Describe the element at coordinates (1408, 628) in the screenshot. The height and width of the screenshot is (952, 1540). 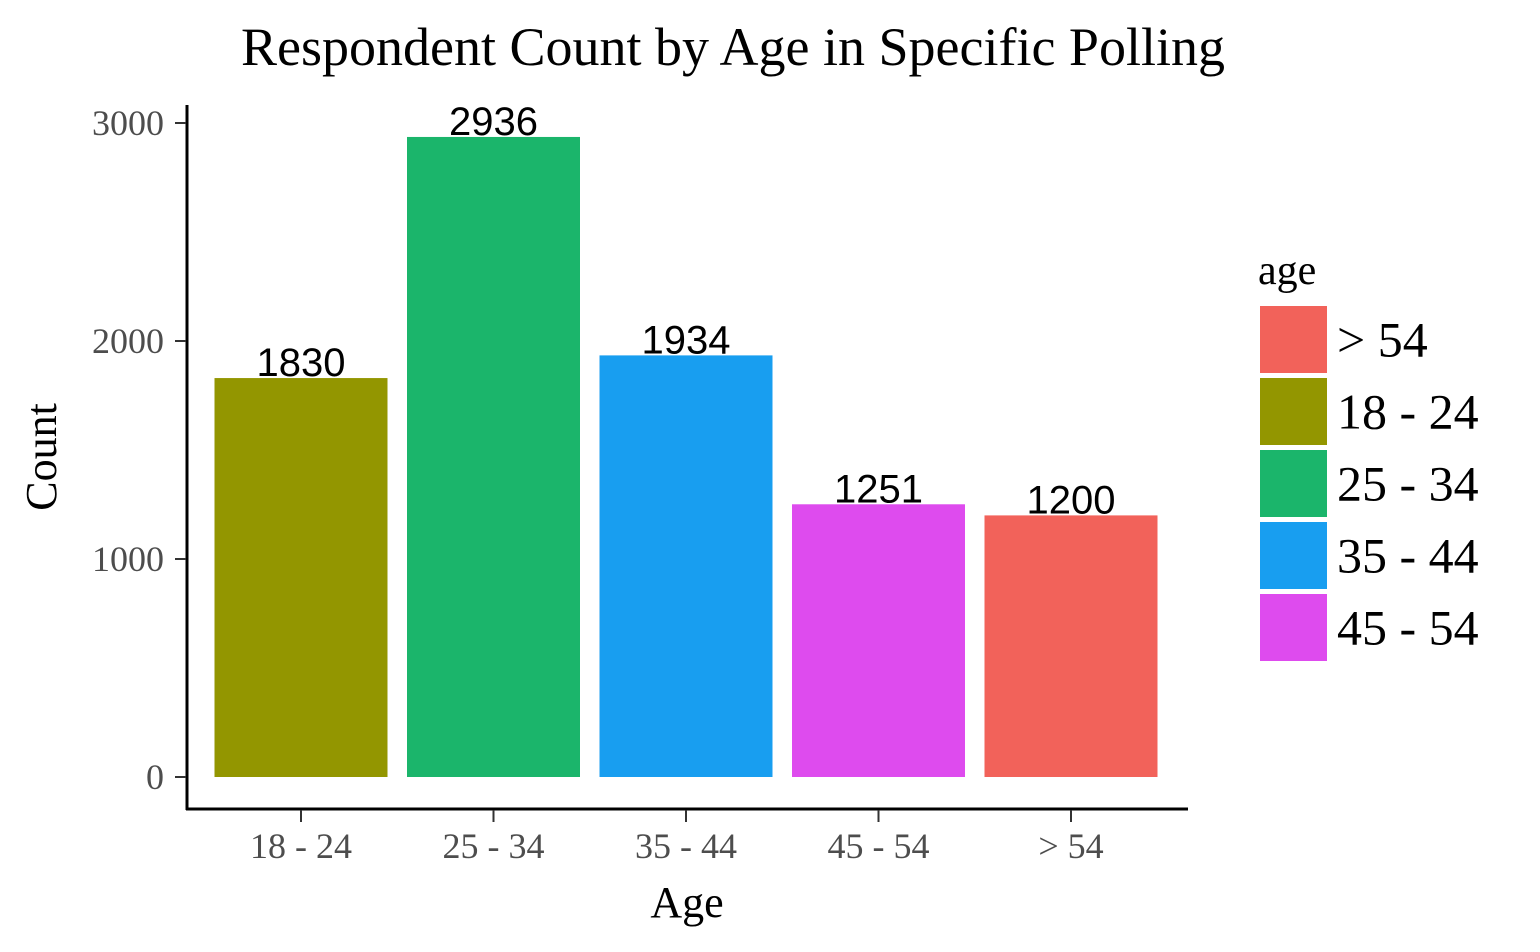
I see `legend-label: 45 - 54` at that location.